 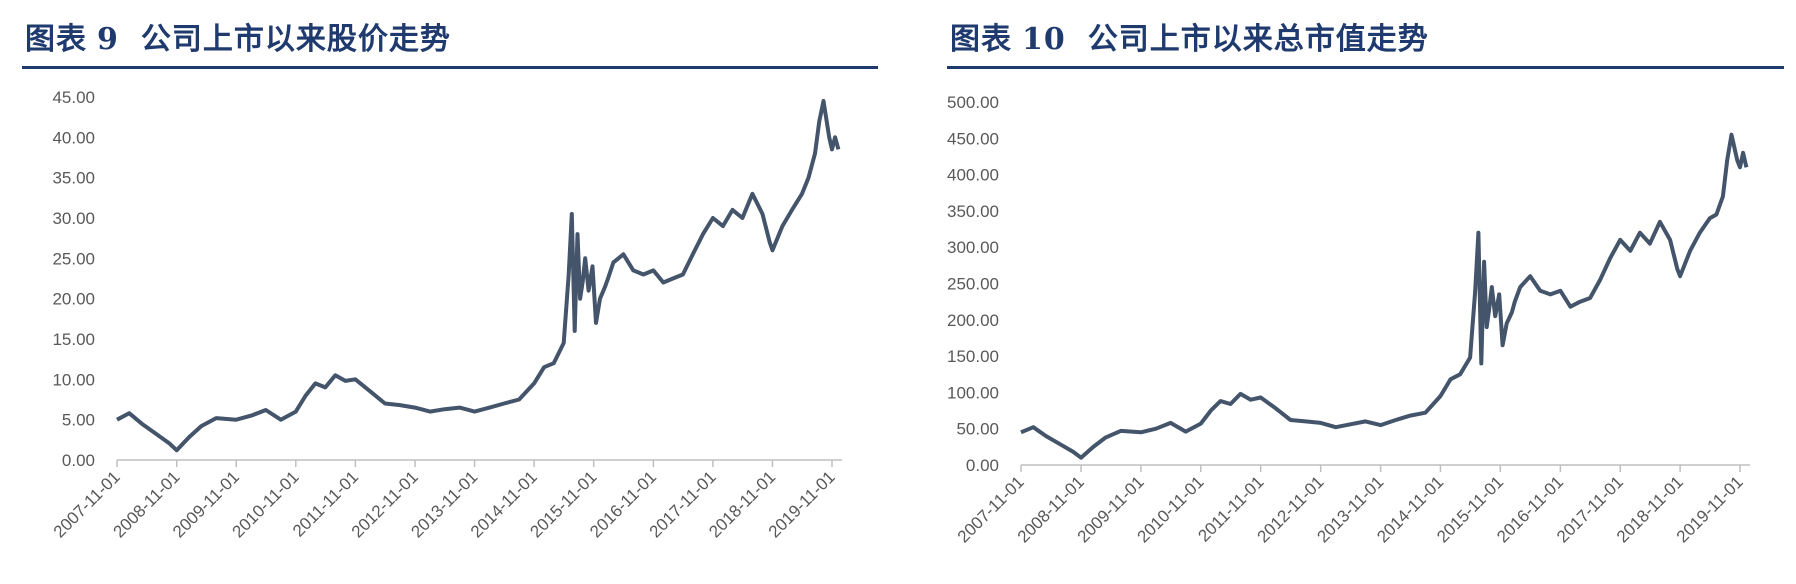 I want to click on figure-number: 9, so click(x=108, y=39).